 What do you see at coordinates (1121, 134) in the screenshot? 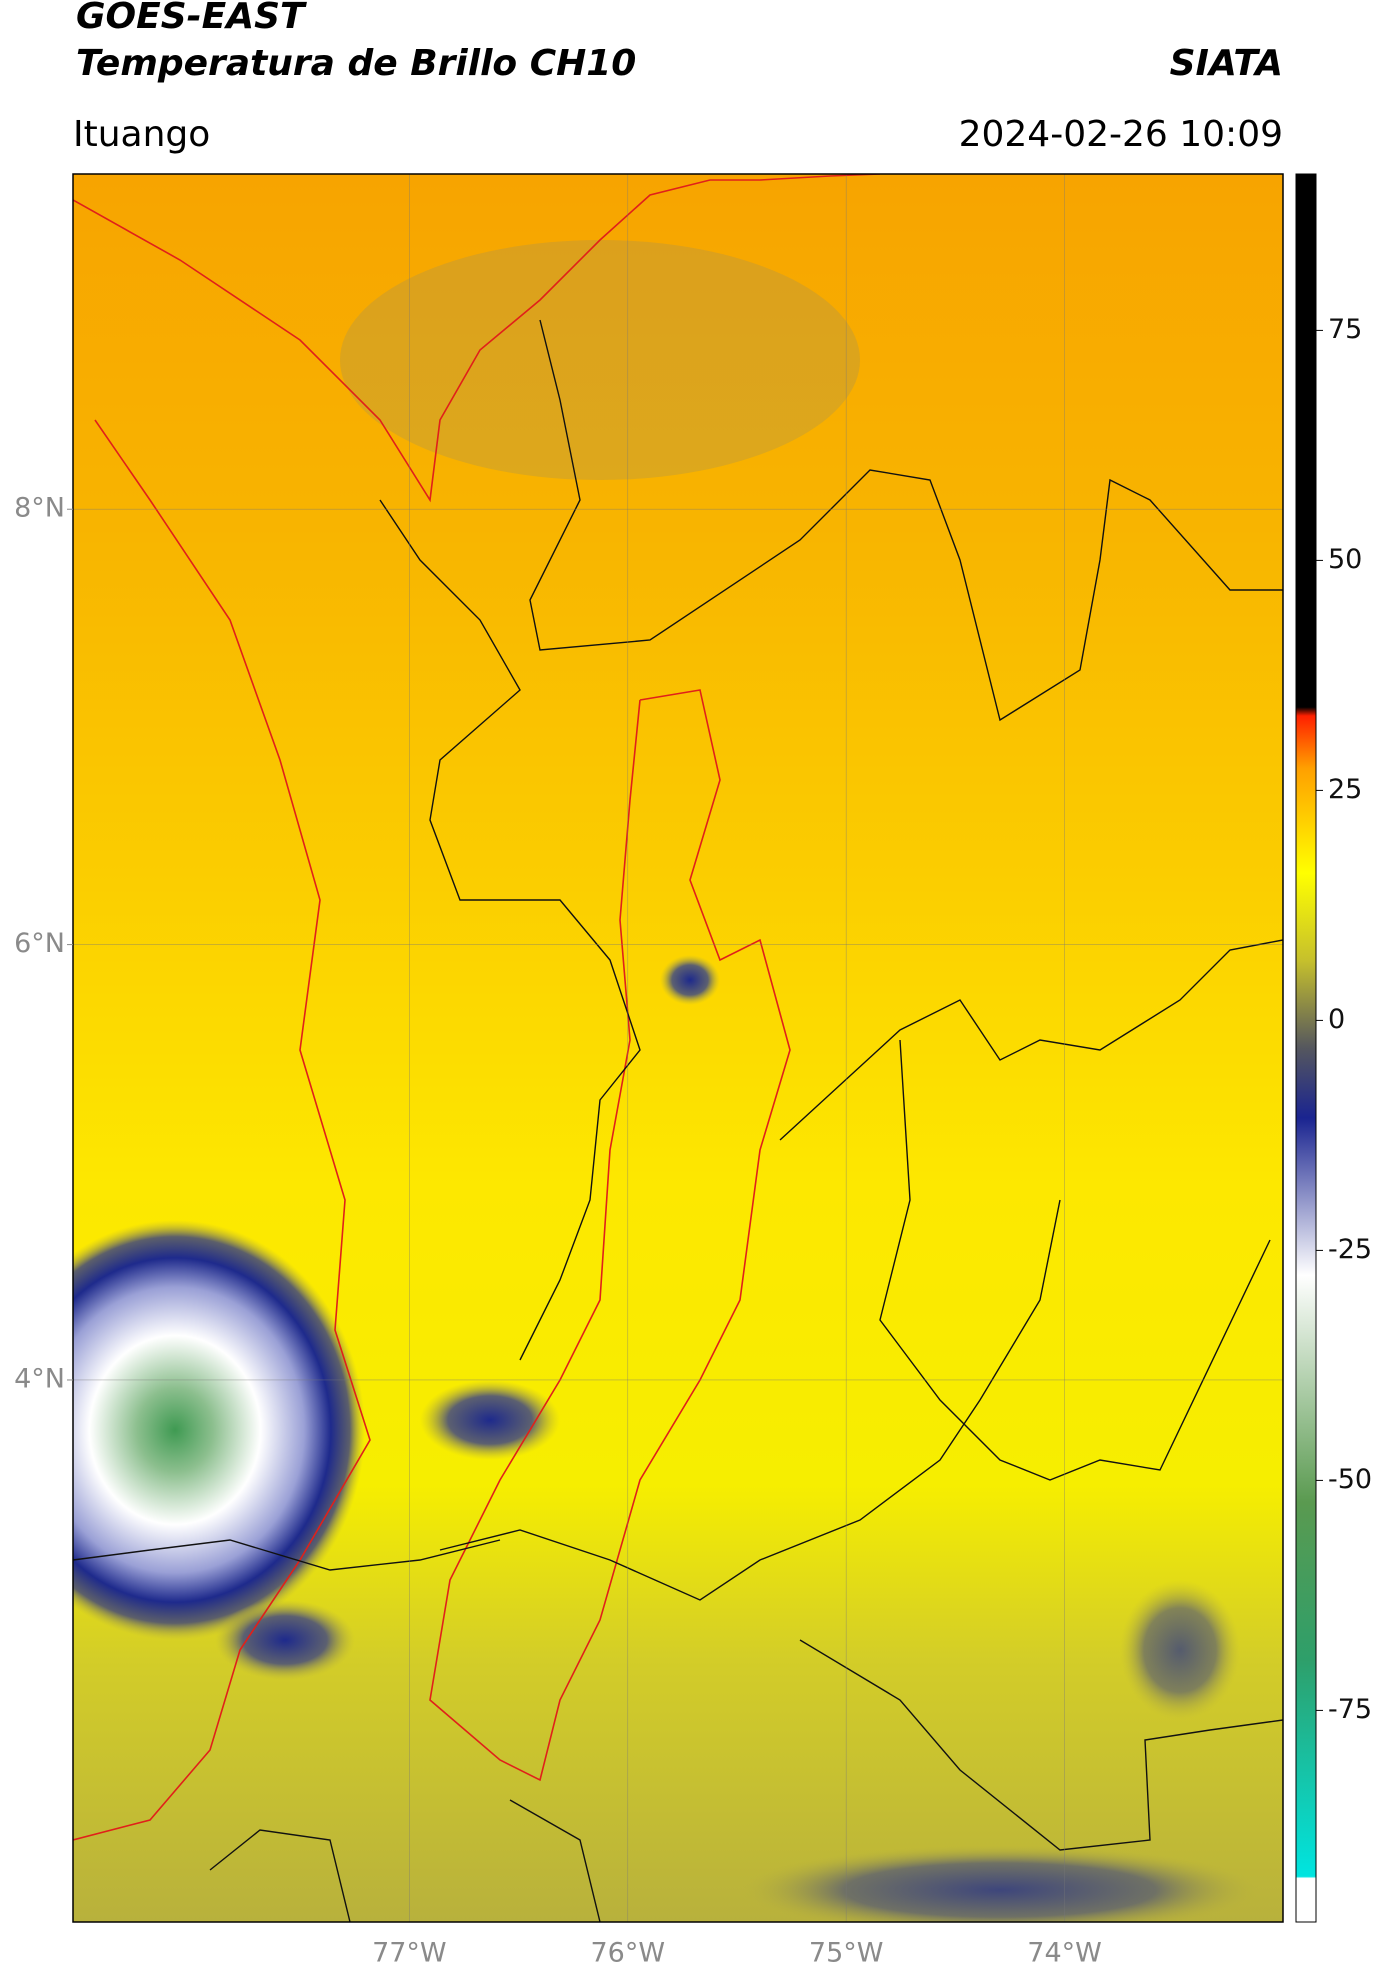
I see `datetime: 2024-02-26 10:09` at bounding box center [1121, 134].